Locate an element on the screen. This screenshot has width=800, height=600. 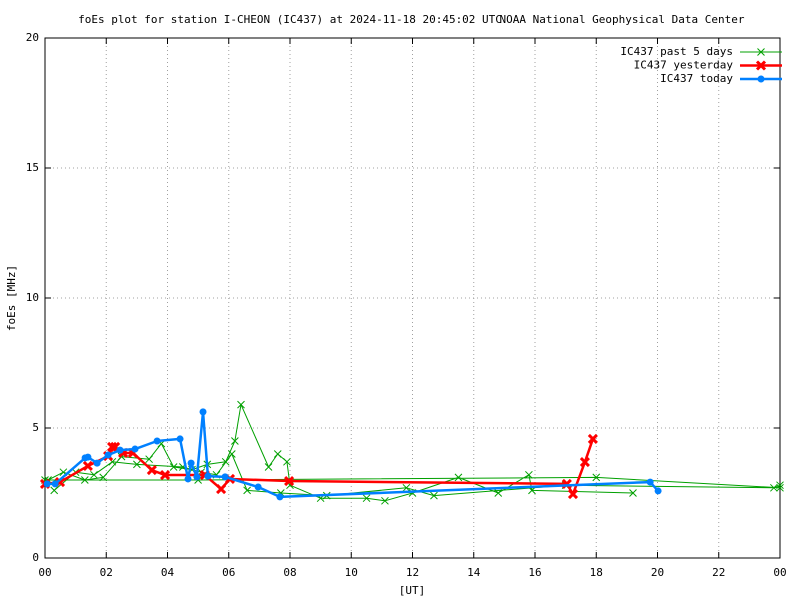
x-tick-label: 04 is located at coordinates (168, 572).